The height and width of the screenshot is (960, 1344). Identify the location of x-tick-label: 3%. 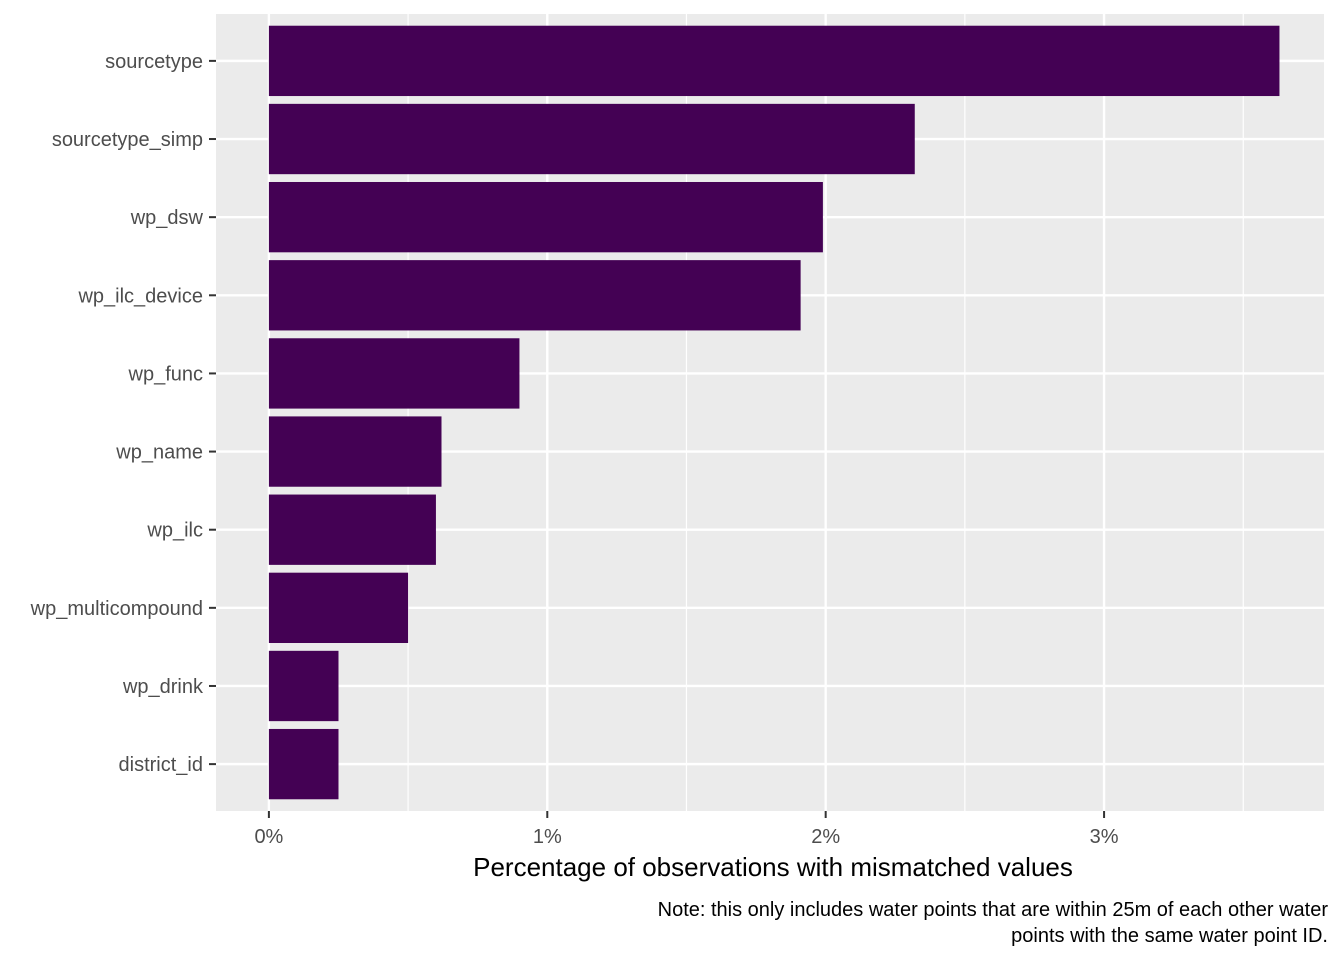
(1104, 837).